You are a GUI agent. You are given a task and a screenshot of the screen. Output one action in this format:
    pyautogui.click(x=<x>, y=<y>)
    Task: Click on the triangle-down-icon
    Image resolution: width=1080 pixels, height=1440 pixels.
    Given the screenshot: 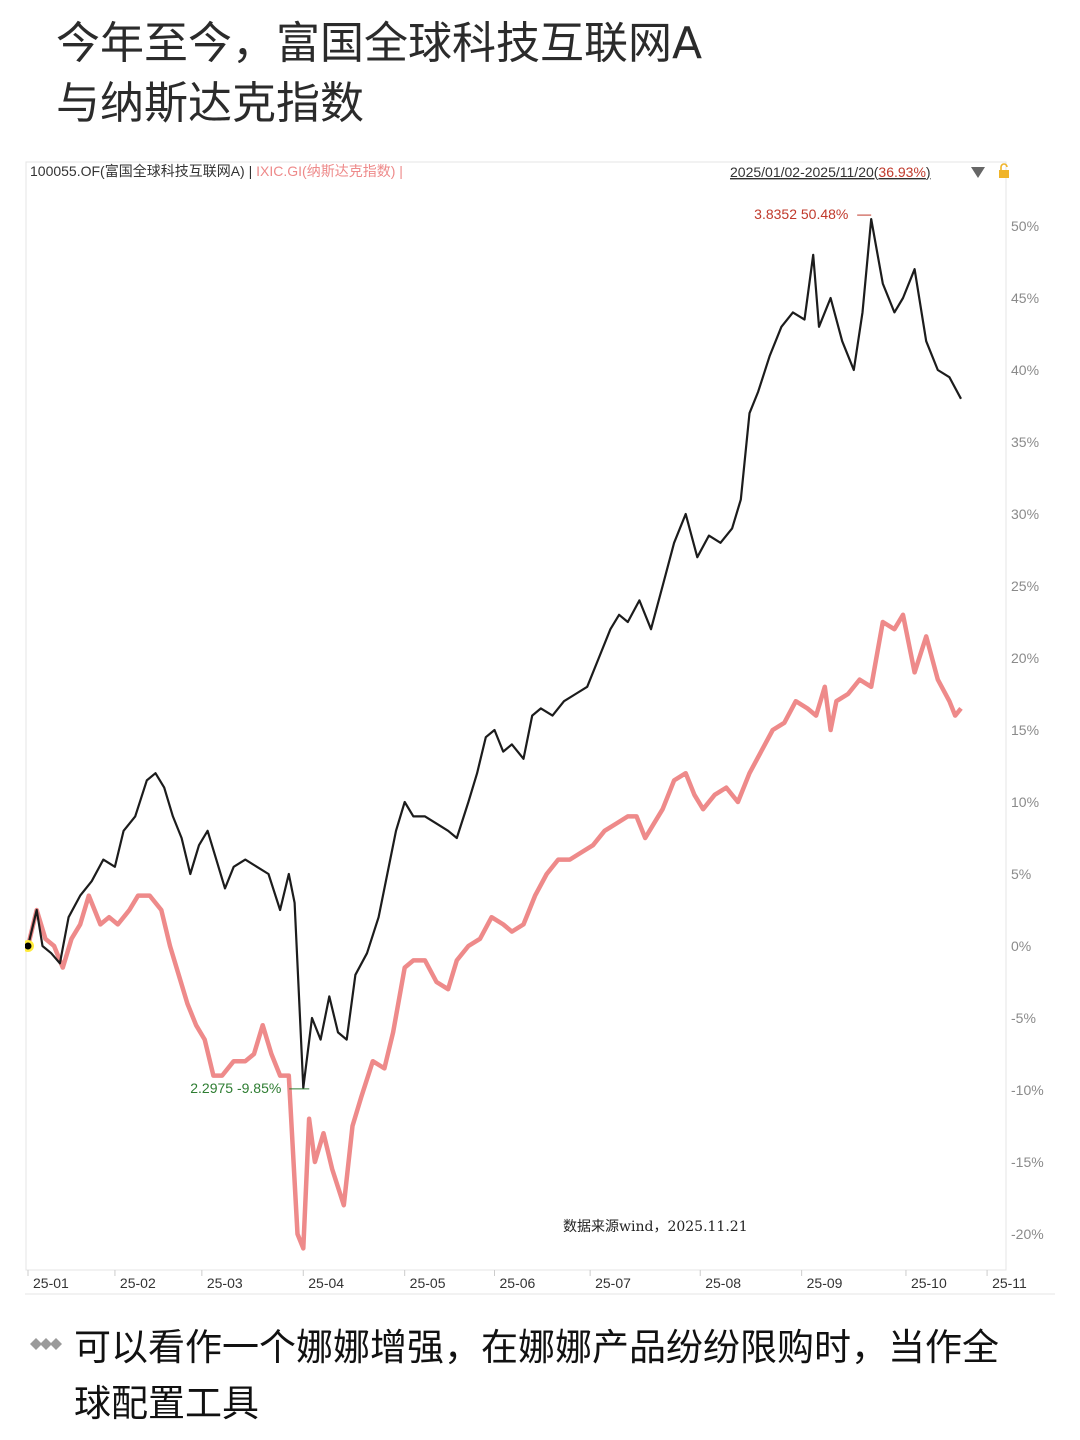 What is the action you would take?
    pyautogui.click(x=978, y=172)
    